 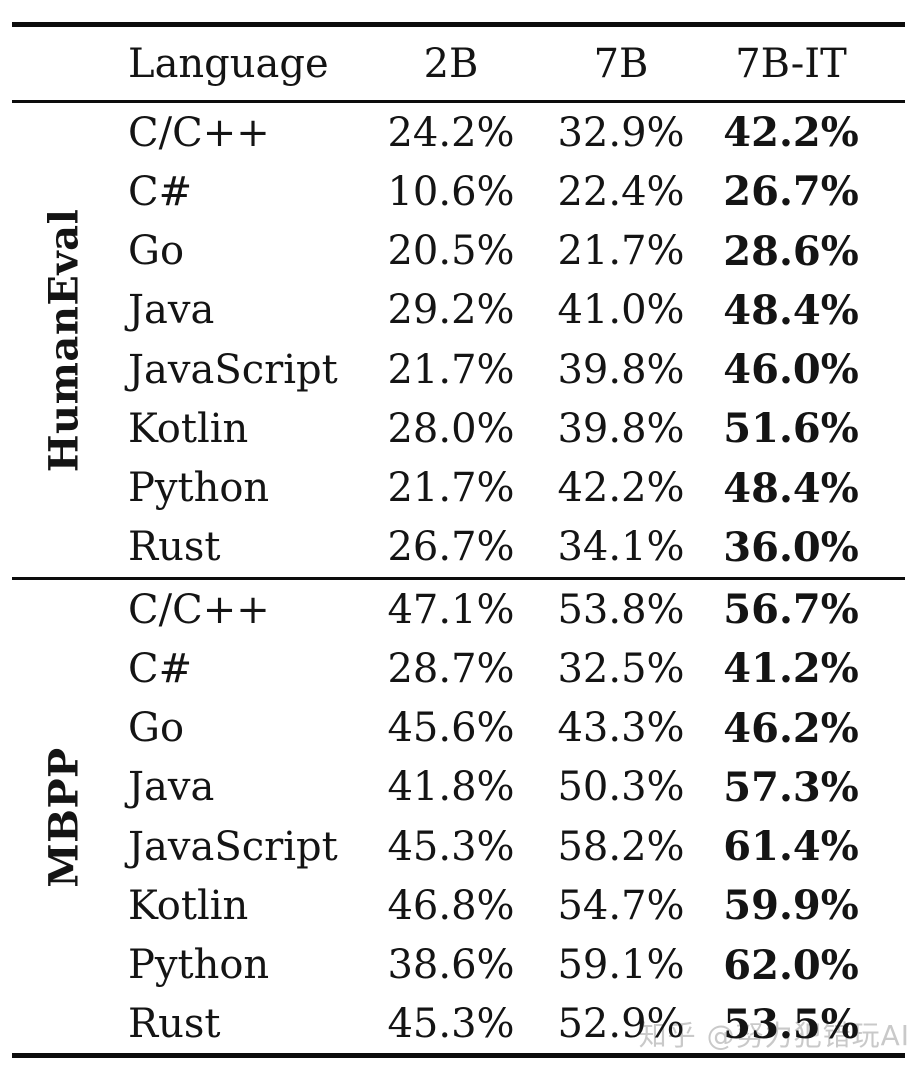 I want to click on section-label-humaneval: HumanEval, so click(x=64, y=340).